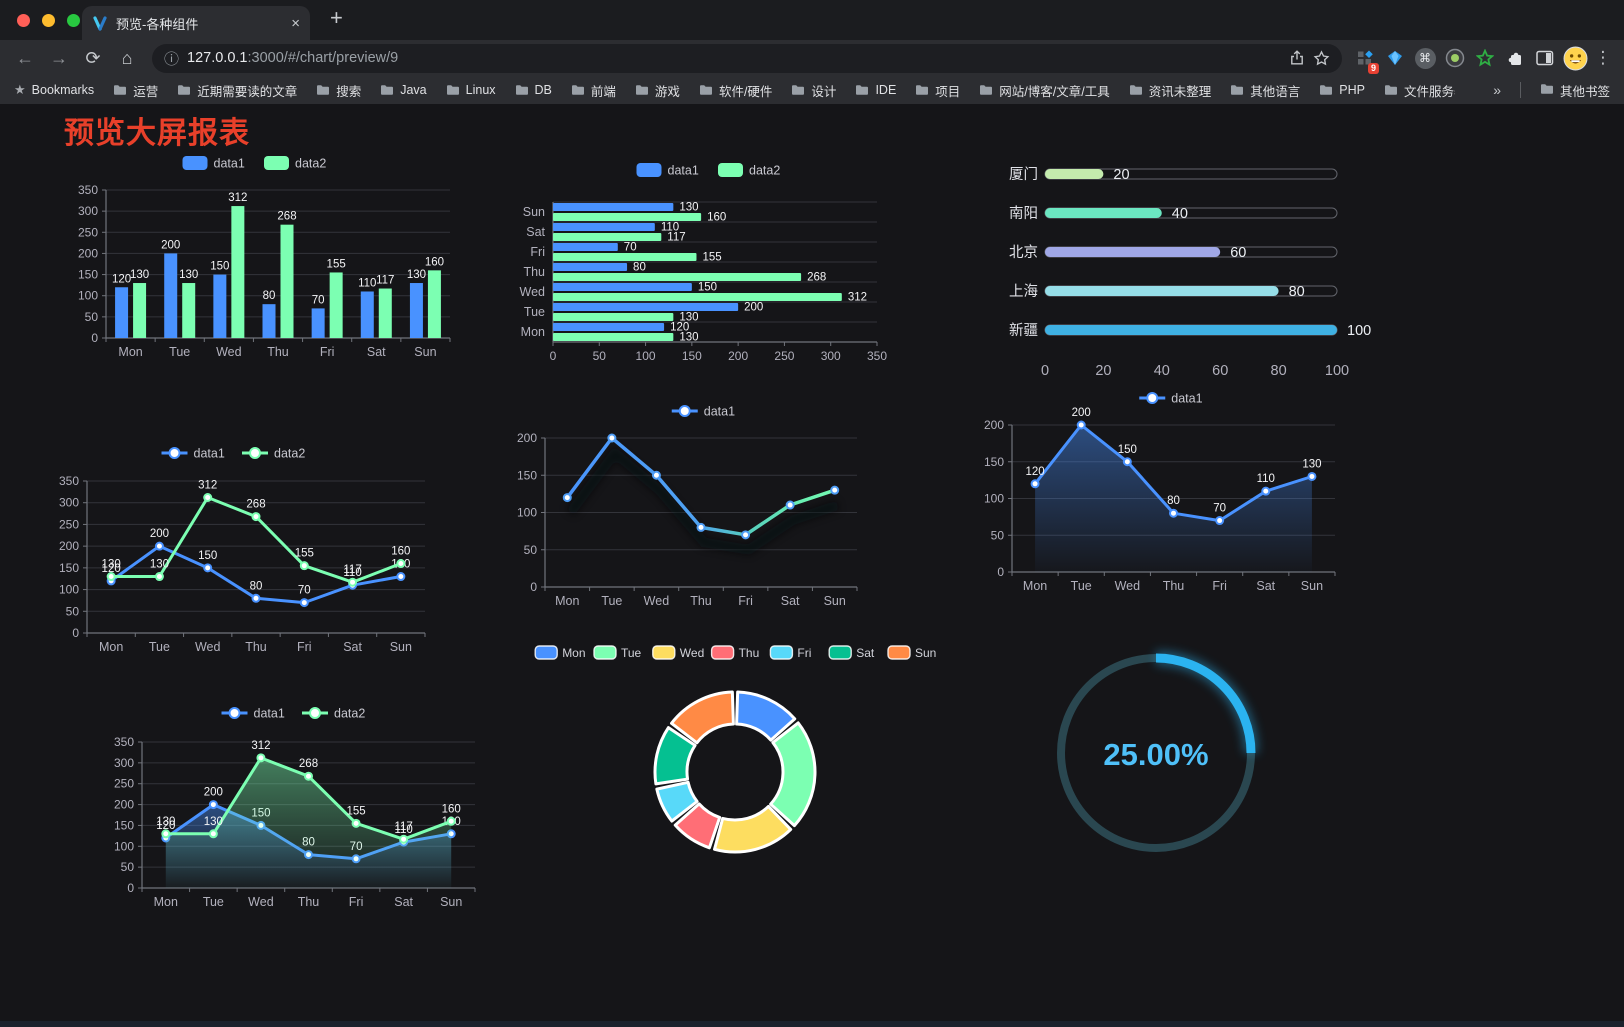 This screenshot has height=1027, width=1624. I want to click on profile-avatar, so click(1575, 58).